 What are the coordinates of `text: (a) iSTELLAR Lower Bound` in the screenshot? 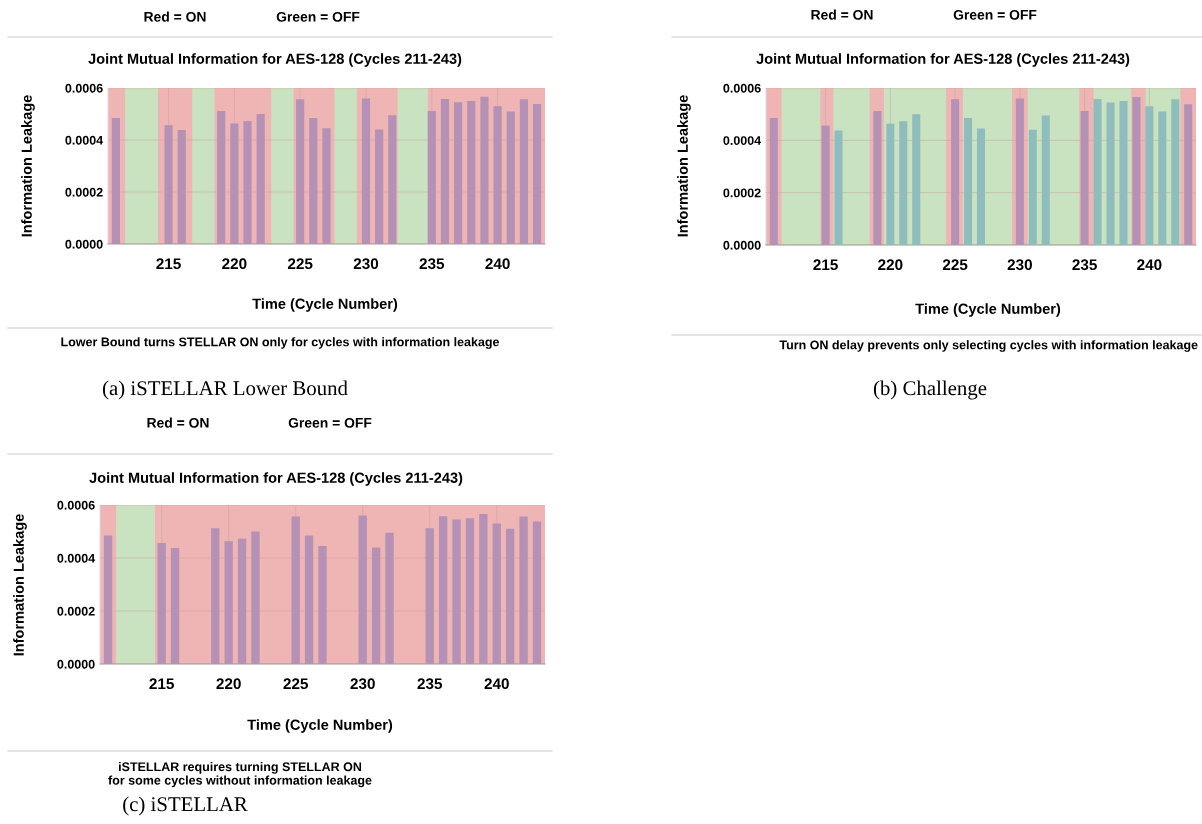 It's located at (225, 390).